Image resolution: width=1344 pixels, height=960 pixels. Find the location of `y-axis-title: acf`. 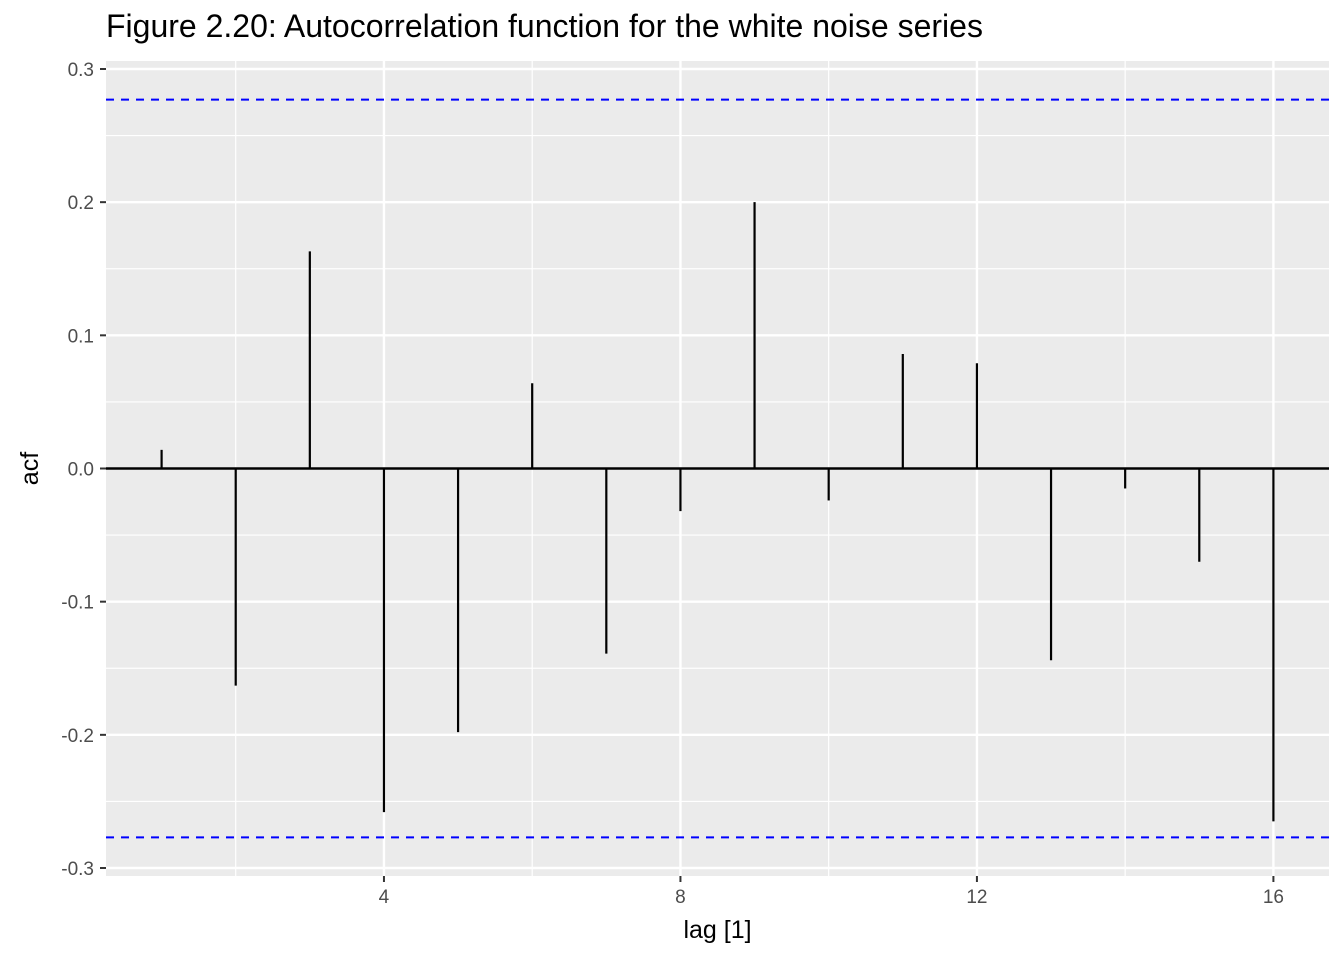

y-axis-title: acf is located at coordinates (30, 468).